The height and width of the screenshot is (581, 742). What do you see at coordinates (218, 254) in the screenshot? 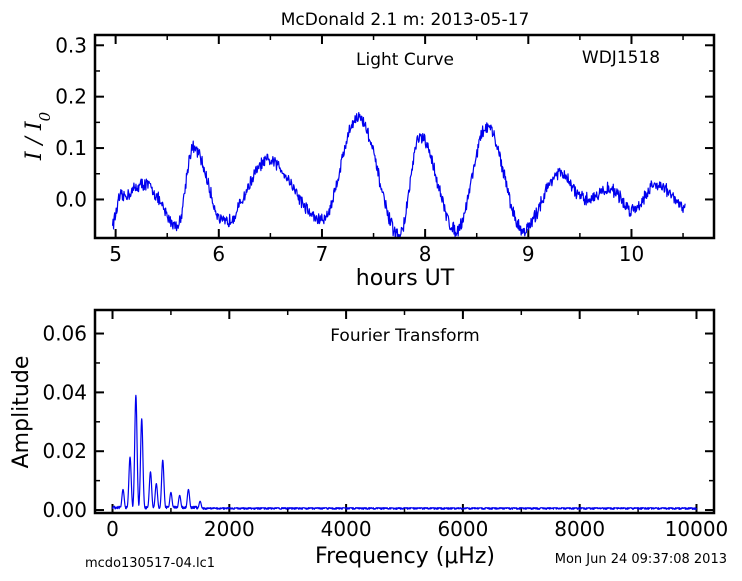
I see `x-tick-label: 6` at bounding box center [218, 254].